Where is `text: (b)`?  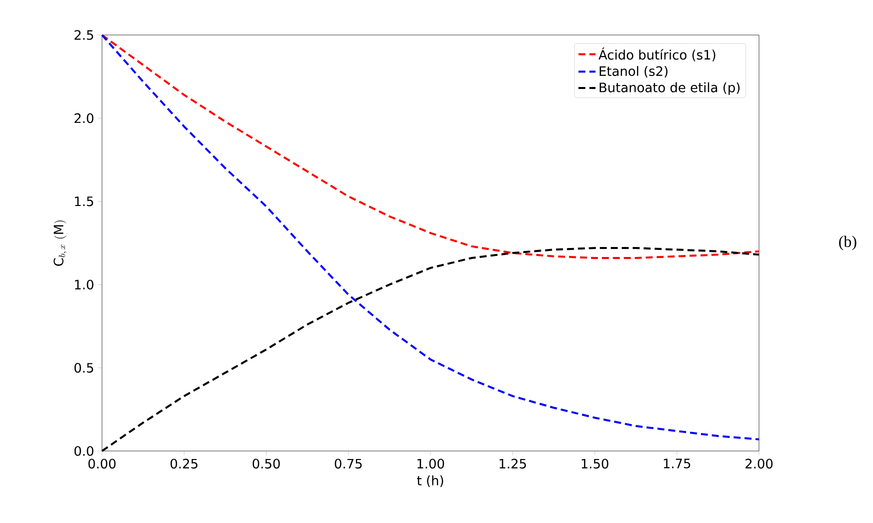
text: (b) is located at coordinates (847, 243).